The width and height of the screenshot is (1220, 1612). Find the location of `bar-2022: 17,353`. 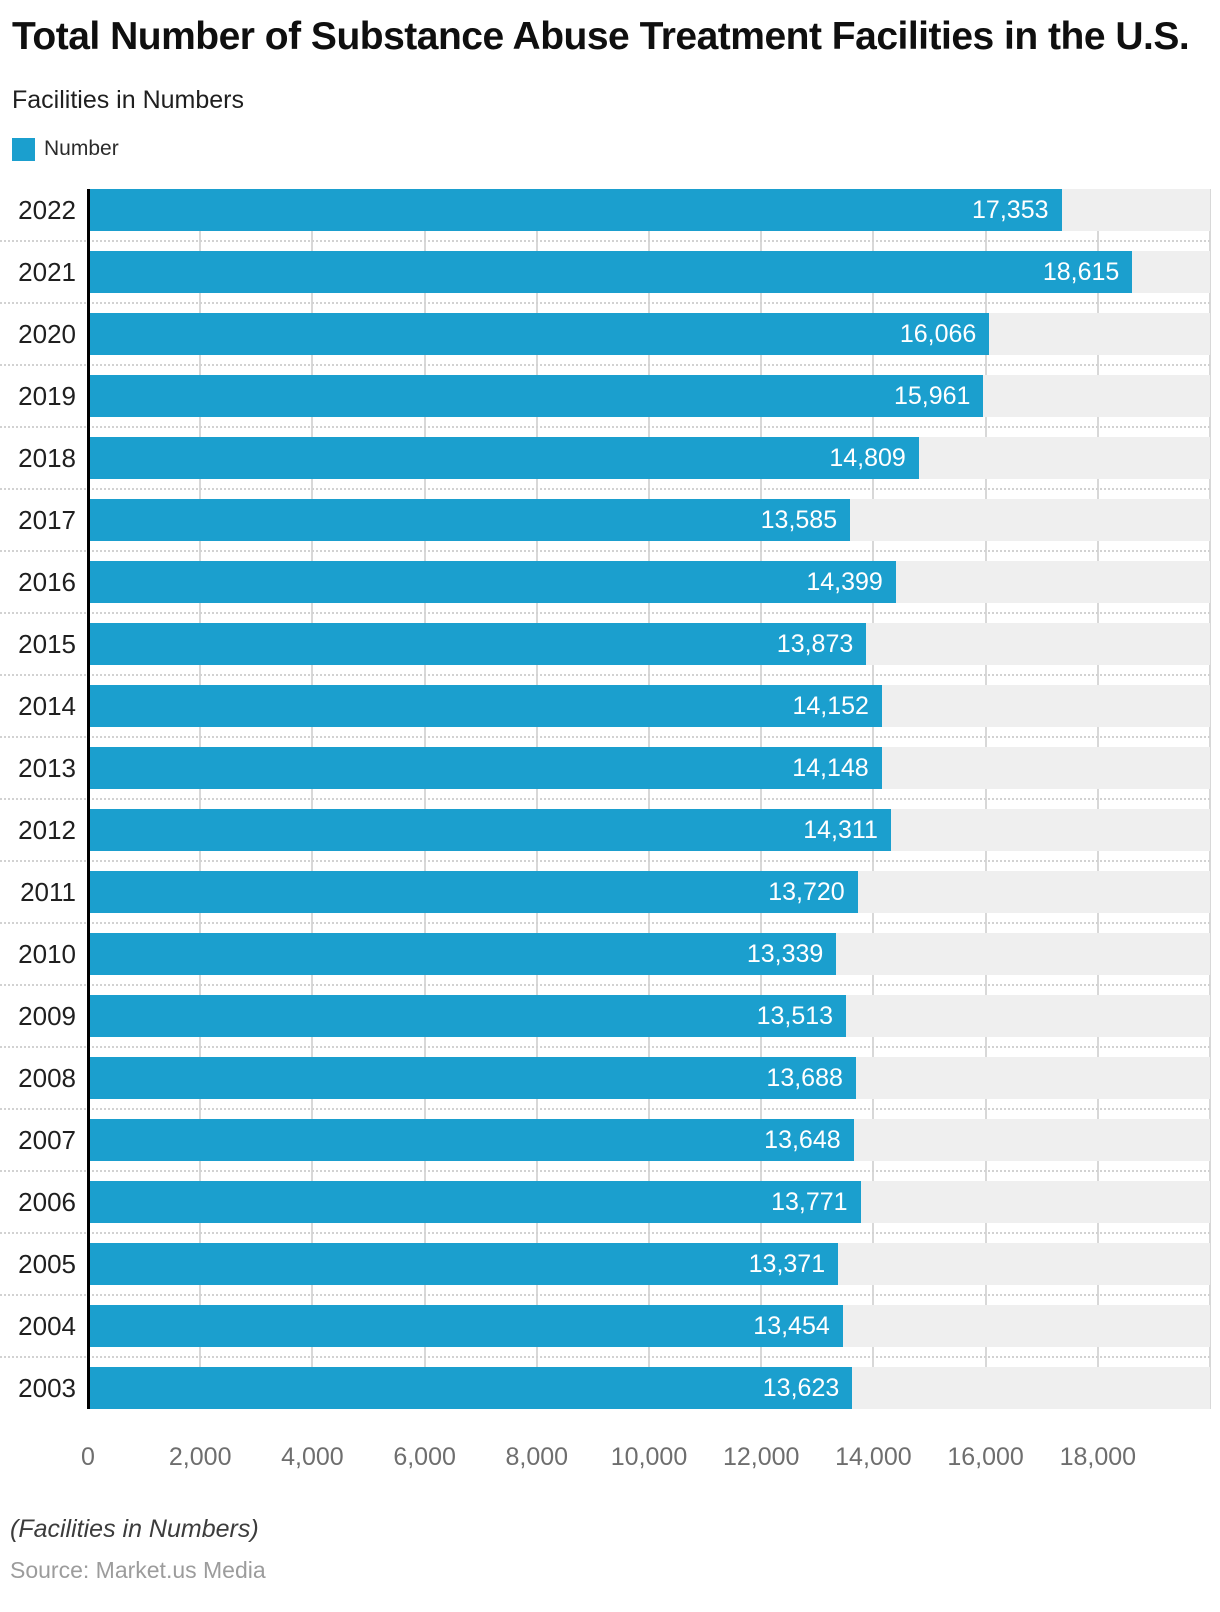

bar-2022: 17,353 is located at coordinates (575, 210).